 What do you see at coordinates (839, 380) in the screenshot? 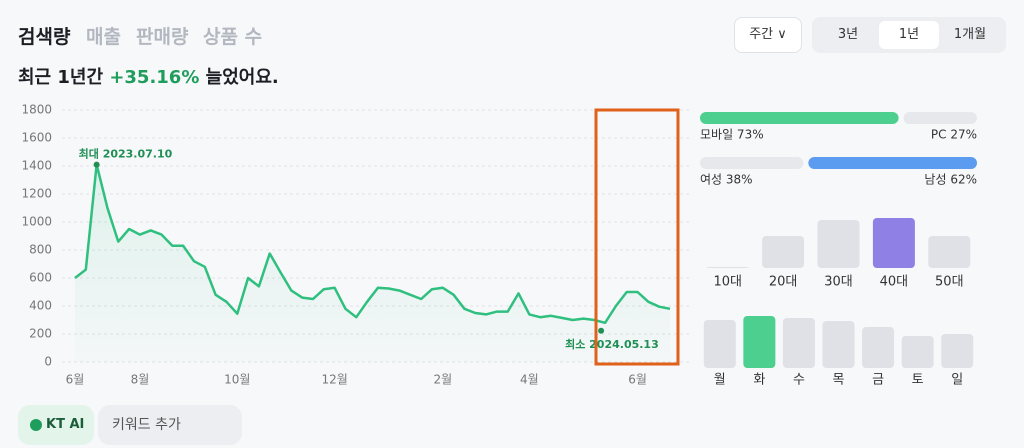
I see `bar-label: 목` at bounding box center [839, 380].